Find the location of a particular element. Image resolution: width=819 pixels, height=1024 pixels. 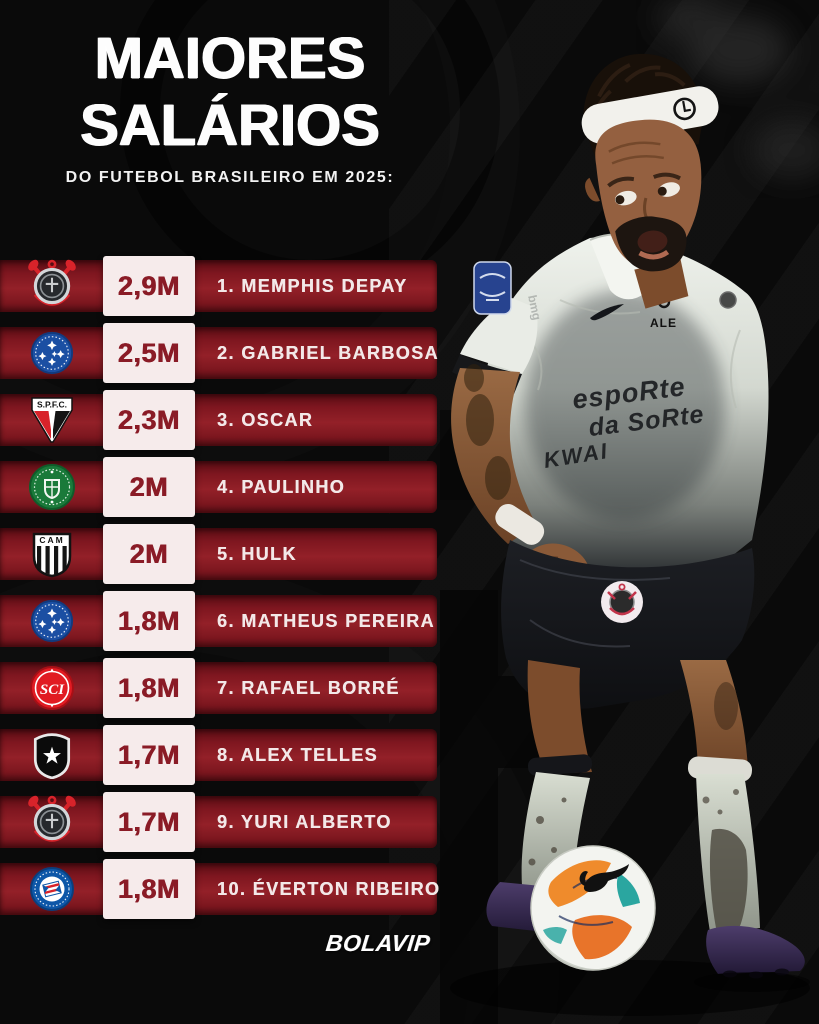

palmeiras-crest-icon is located at coordinates (51, 487).